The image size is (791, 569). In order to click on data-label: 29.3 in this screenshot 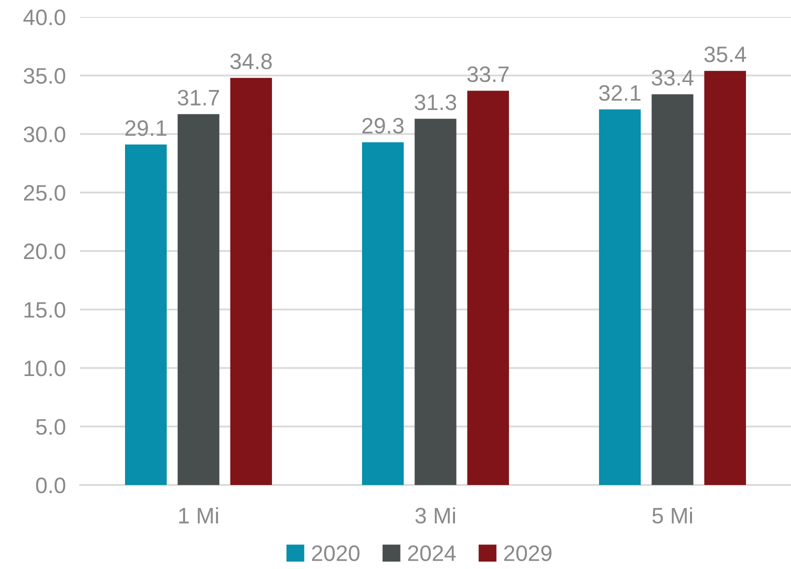, I will do `click(383, 126)`.